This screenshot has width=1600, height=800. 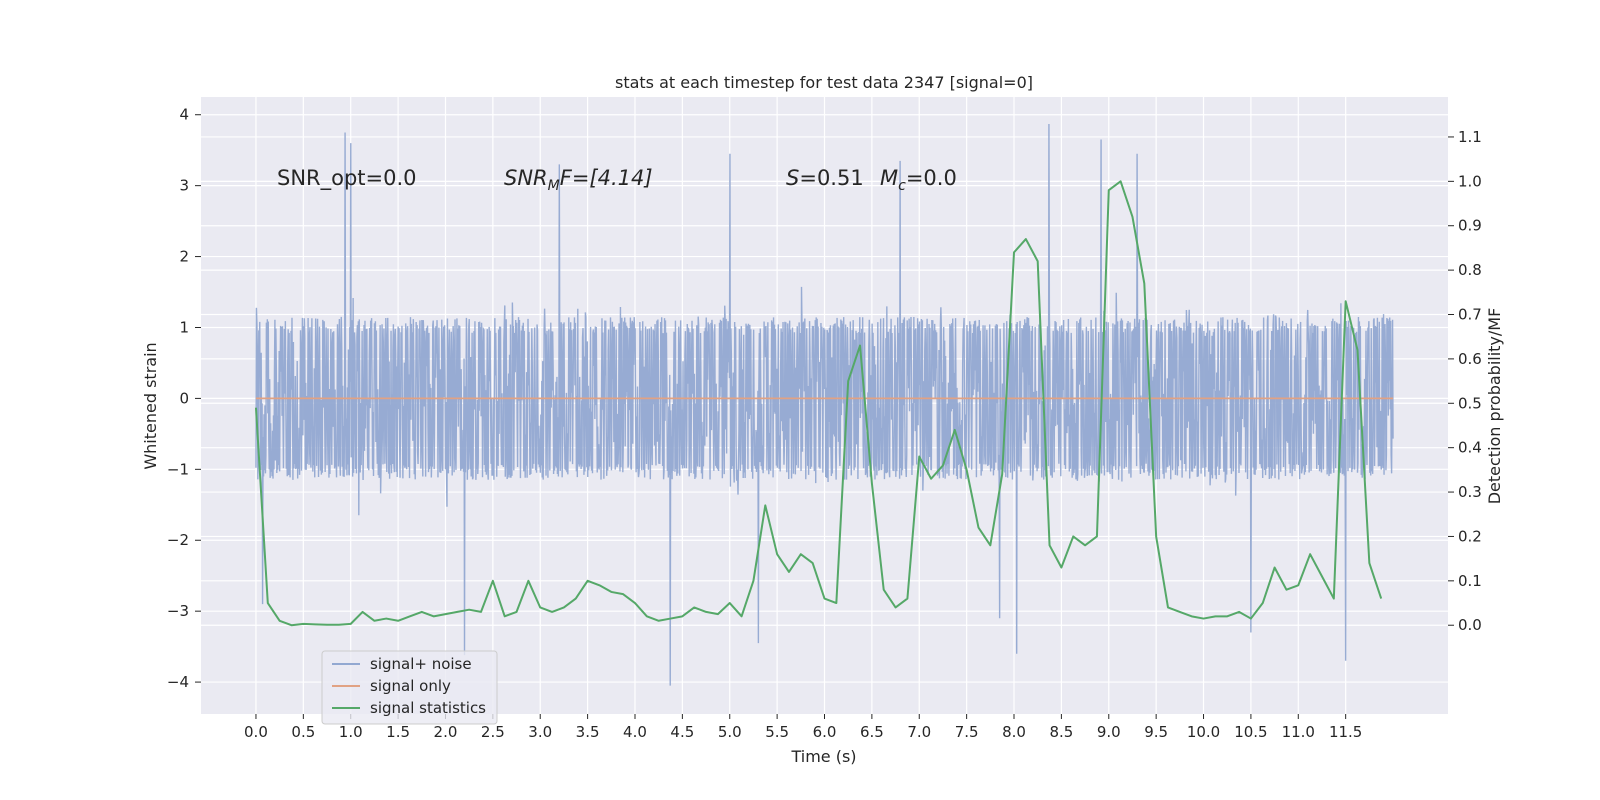 I want to click on y-left-tick-label-4: 0, so click(x=184, y=398).